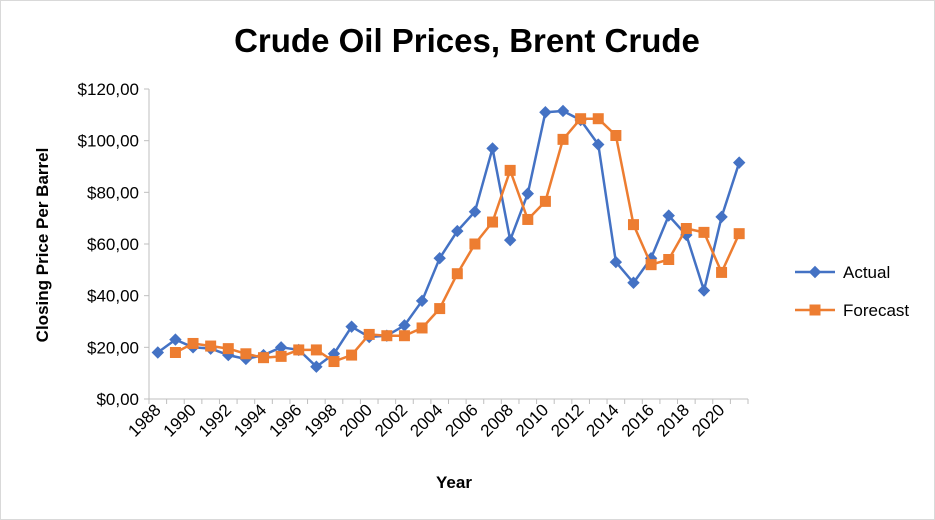 The height and width of the screenshot is (520, 935). What do you see at coordinates (426, 420) in the screenshot?
I see `x-tick-label: 2004` at bounding box center [426, 420].